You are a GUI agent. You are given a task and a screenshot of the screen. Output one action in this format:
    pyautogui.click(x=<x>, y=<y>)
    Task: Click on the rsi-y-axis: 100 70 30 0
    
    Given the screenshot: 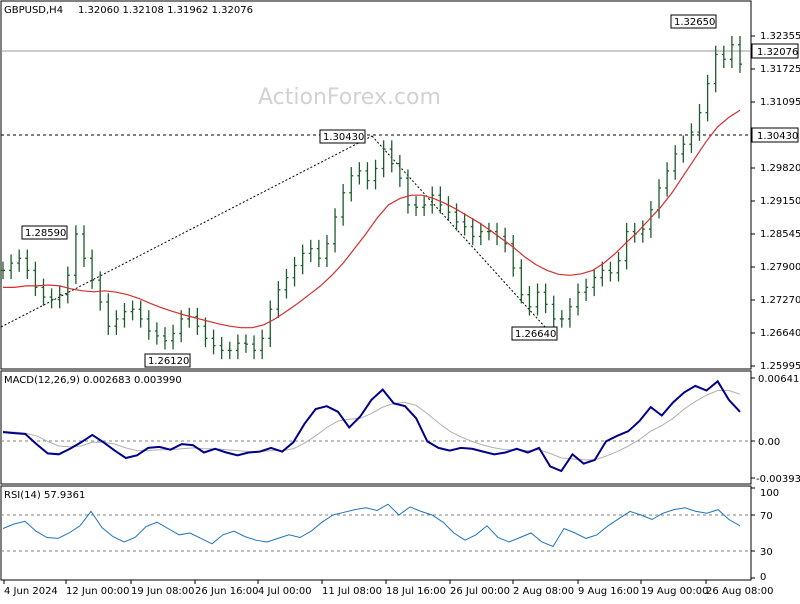 What is the action you would take?
    pyautogui.click(x=765, y=535)
    